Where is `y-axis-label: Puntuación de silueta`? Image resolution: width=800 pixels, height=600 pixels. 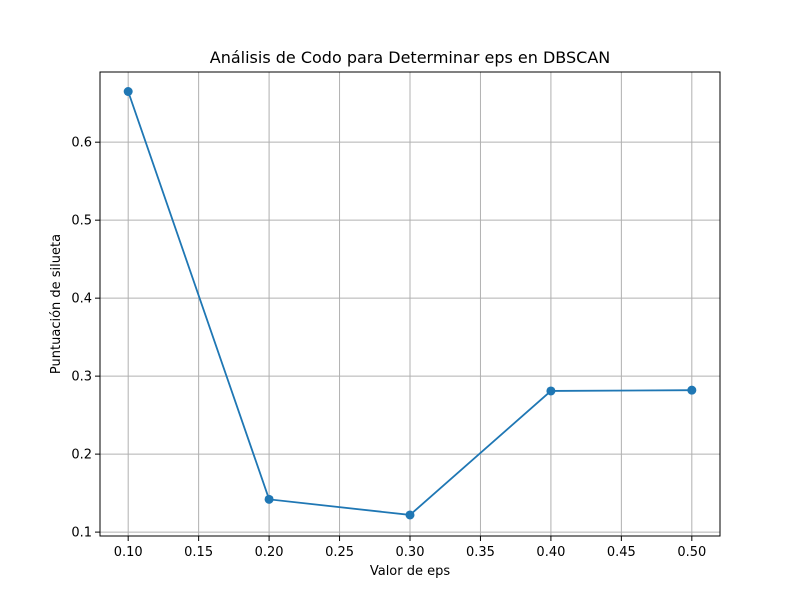
y-axis-label: Puntuación de silueta is located at coordinates (56, 304).